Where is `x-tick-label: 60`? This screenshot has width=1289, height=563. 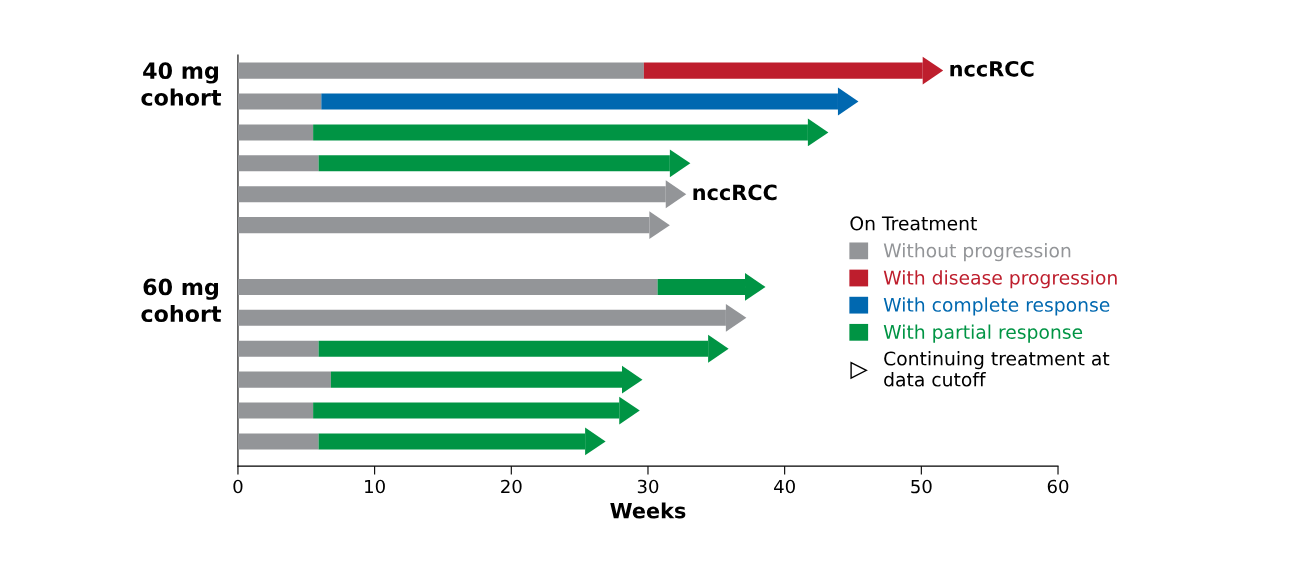 x-tick-label: 60 is located at coordinates (1058, 486).